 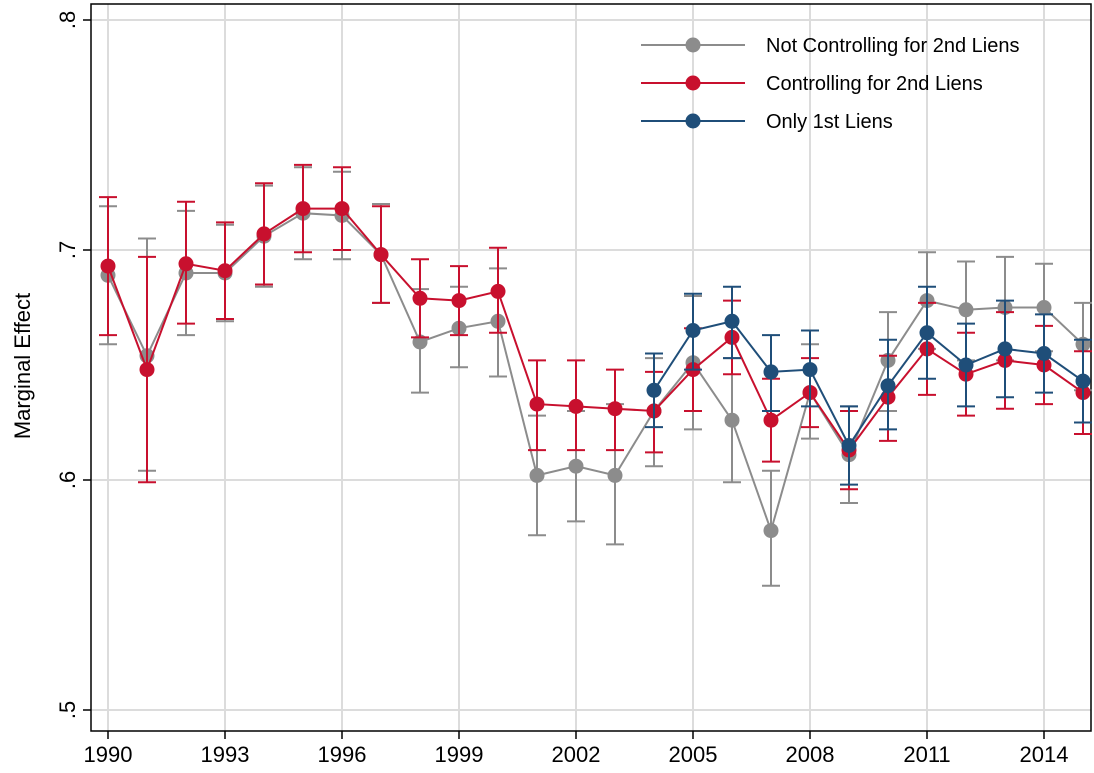 I want to click on x-tick-label: 1993, so click(x=225, y=754).